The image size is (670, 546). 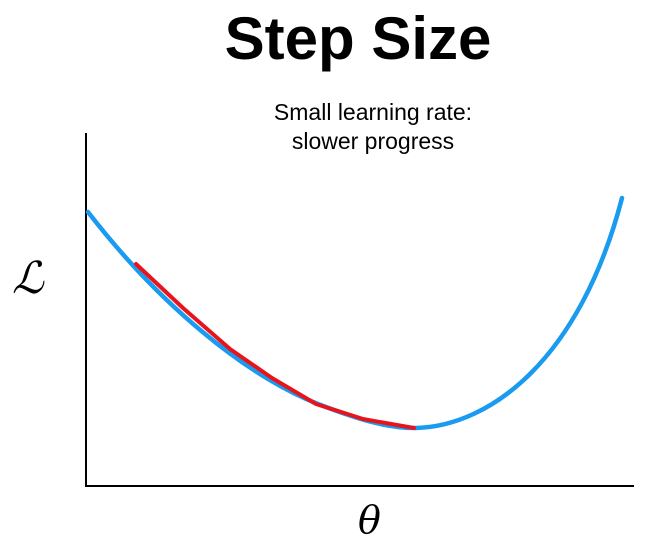 I want to click on annotation-text: Small learning rate: slower progress, so click(x=373, y=127).